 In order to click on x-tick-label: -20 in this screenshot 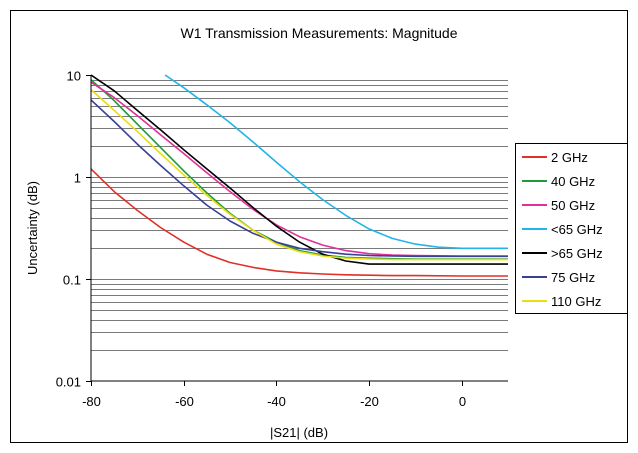, I will do `click(369, 401)`.